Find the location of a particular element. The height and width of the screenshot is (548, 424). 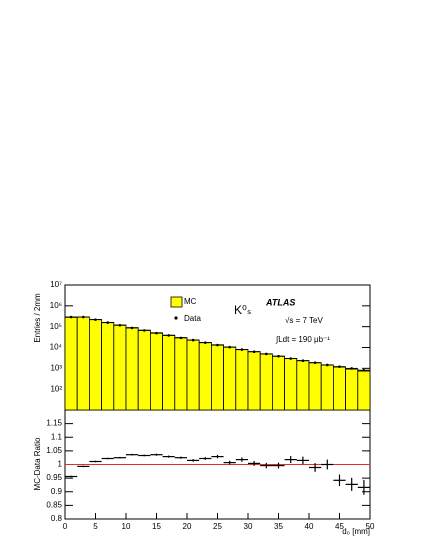

y-tick-label: 10⁶ is located at coordinates (56, 305).